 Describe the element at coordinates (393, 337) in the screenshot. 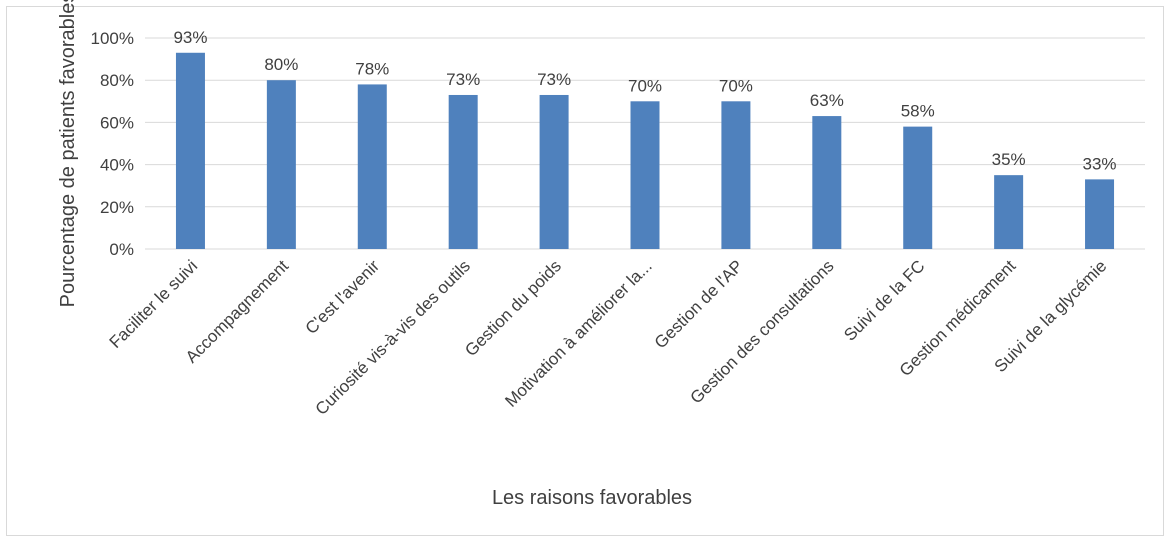

I see `category-label: Curiosité vis-à-vis des outils` at that location.